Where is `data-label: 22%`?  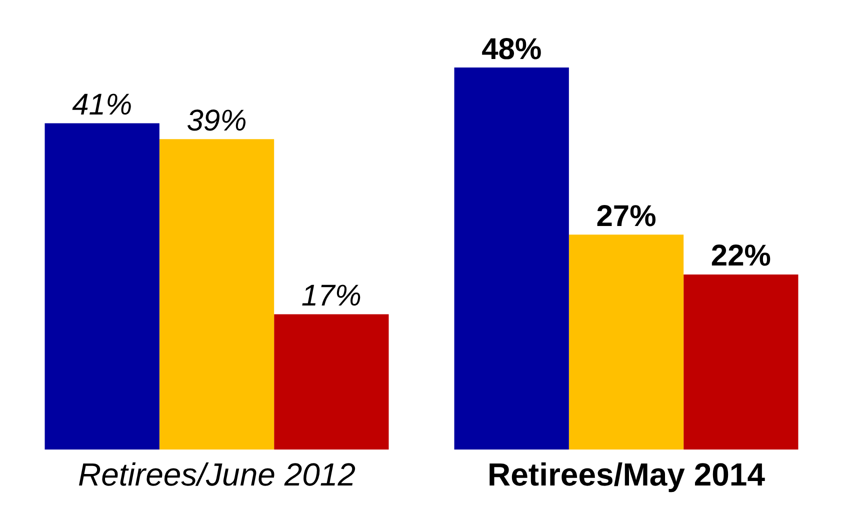
data-label: 22% is located at coordinates (740, 256).